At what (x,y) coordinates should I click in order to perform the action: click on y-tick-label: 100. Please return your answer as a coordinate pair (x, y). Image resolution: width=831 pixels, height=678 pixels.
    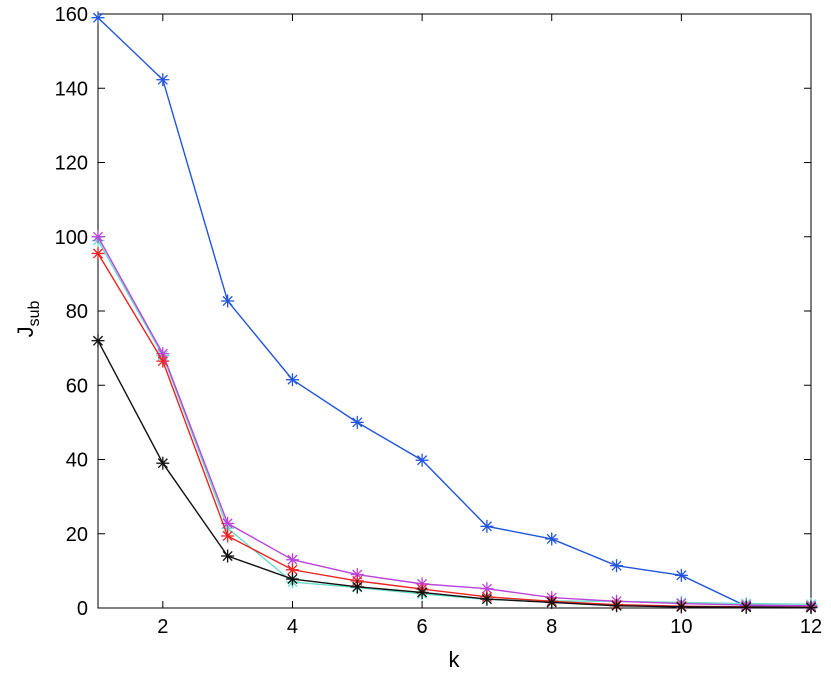
    Looking at the image, I should click on (71, 238).